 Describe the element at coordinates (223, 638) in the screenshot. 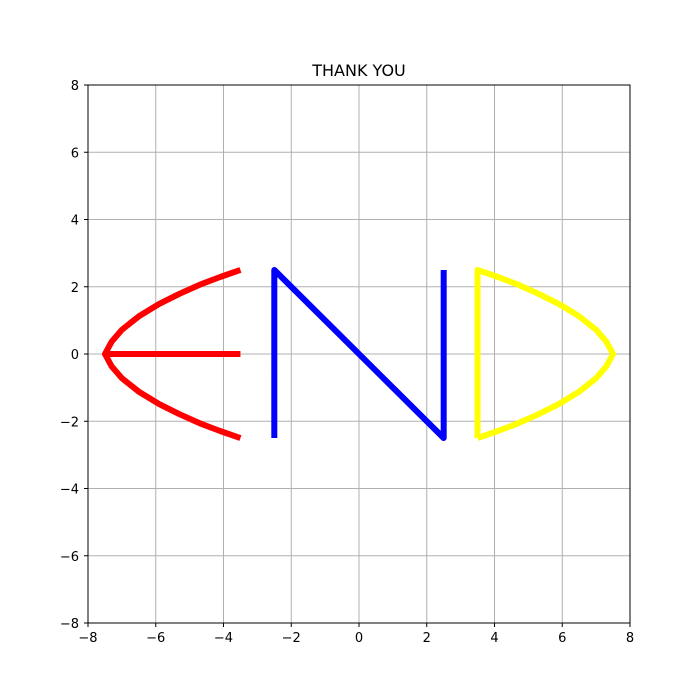

I see `x-tick-label-2: −4` at that location.